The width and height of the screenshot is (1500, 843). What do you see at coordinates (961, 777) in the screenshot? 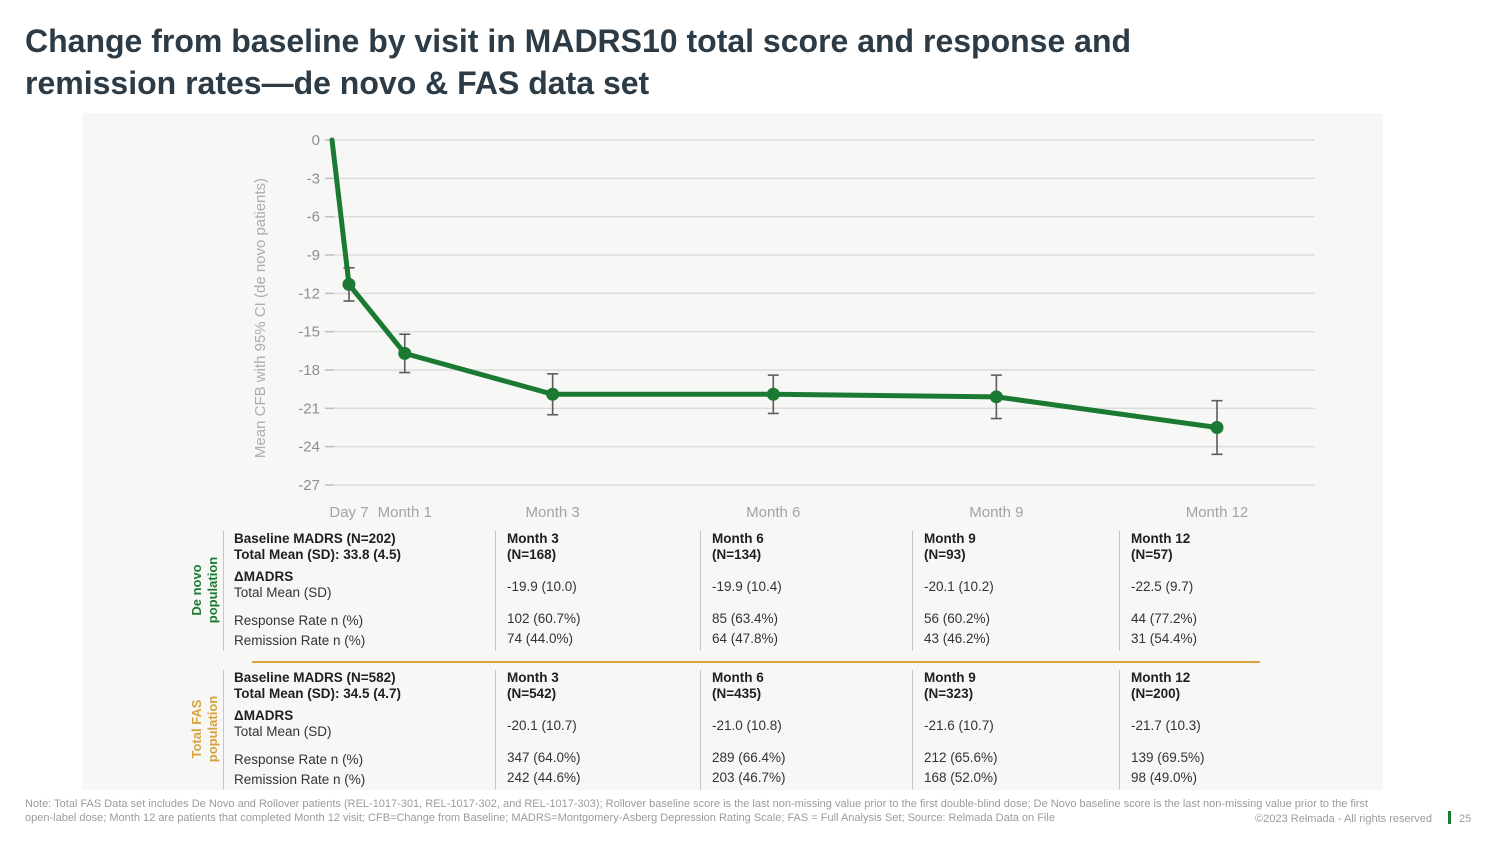
I see `remission-rate-value: 168 (52.0%)` at bounding box center [961, 777].